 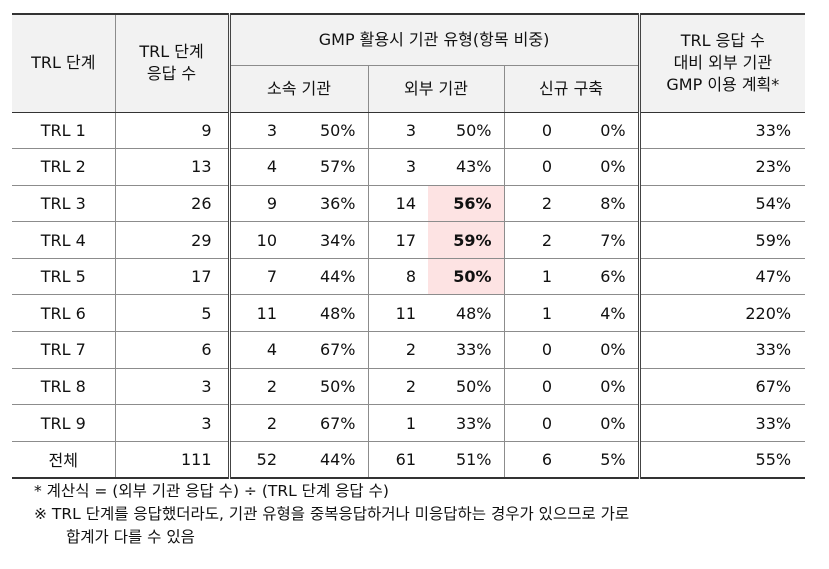 I want to click on cell-new-count: 6, so click(x=533, y=459).